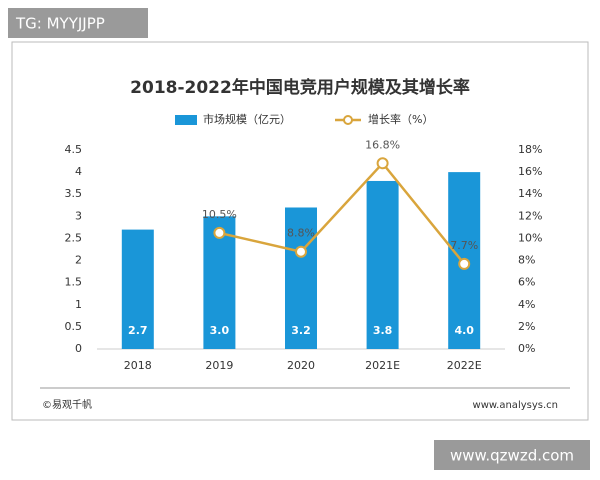 Image resolution: width=600 pixels, height=480 pixels. What do you see at coordinates (383, 330) in the screenshot?
I see `bar-value-label: 3.8` at bounding box center [383, 330].